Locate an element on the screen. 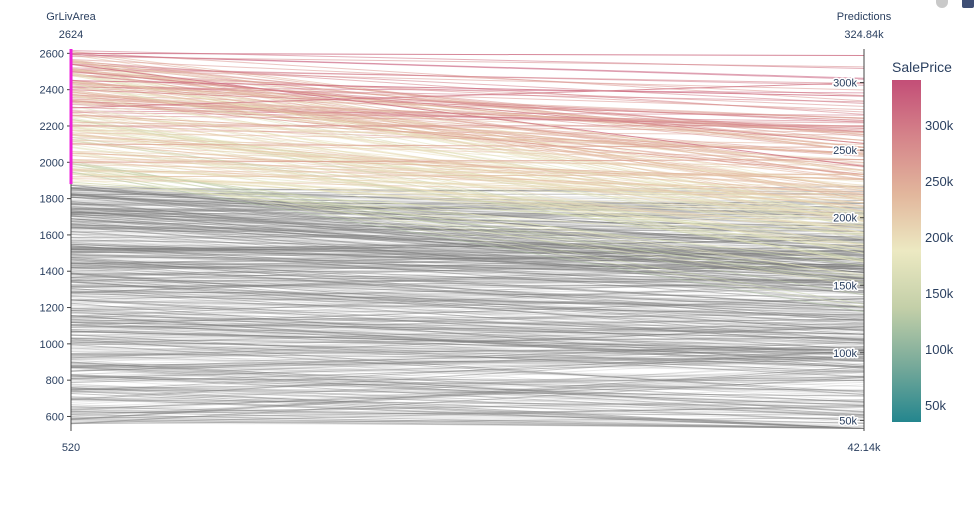 Image resolution: width=980 pixels, height=509 pixels. axis-predictions-tick-label: 50k is located at coordinates (848, 421).